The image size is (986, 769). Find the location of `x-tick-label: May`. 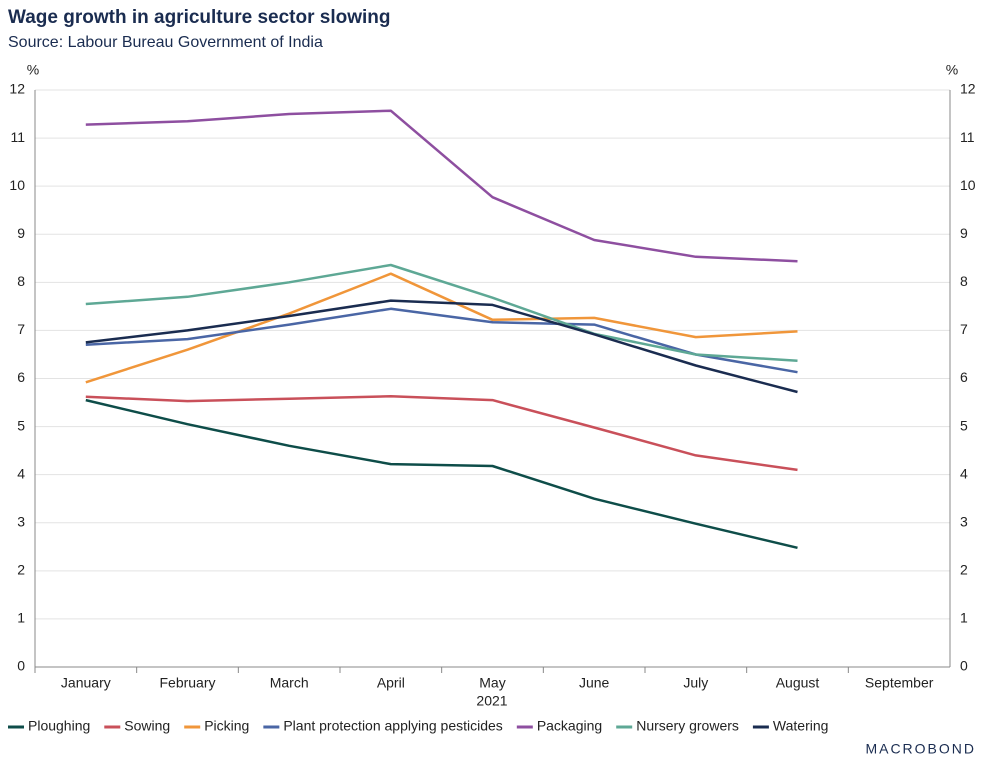

x-tick-label: May is located at coordinates (492, 683).